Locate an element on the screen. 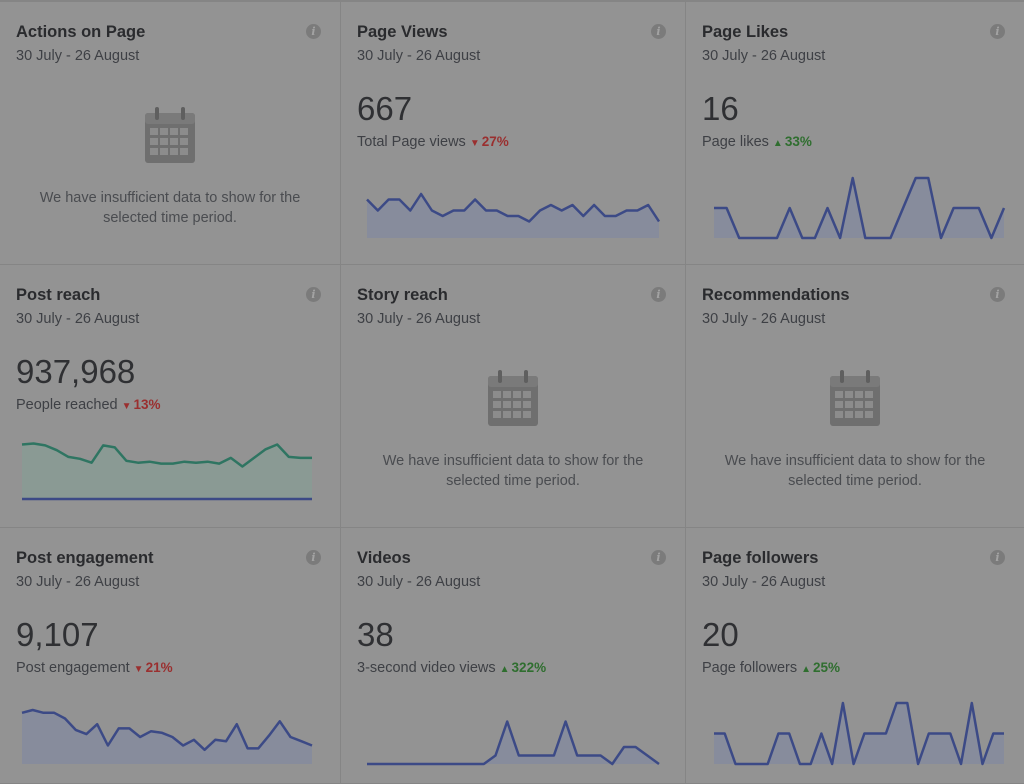  card-title: Page followers is located at coordinates (760, 558).